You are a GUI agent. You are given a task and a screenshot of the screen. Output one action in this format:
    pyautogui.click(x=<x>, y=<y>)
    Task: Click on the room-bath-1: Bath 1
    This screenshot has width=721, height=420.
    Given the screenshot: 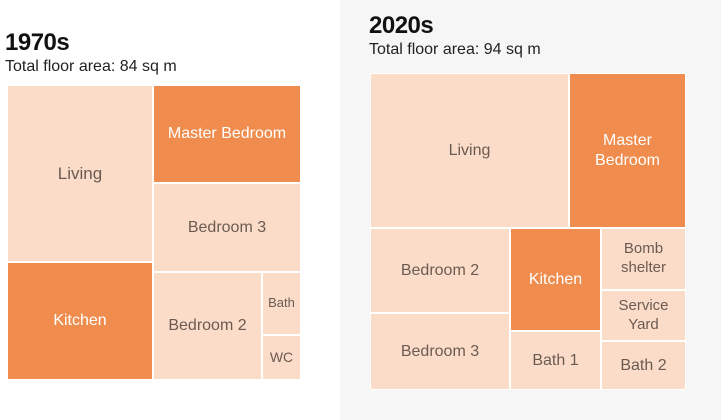 What is the action you would take?
    pyautogui.click(x=555, y=360)
    